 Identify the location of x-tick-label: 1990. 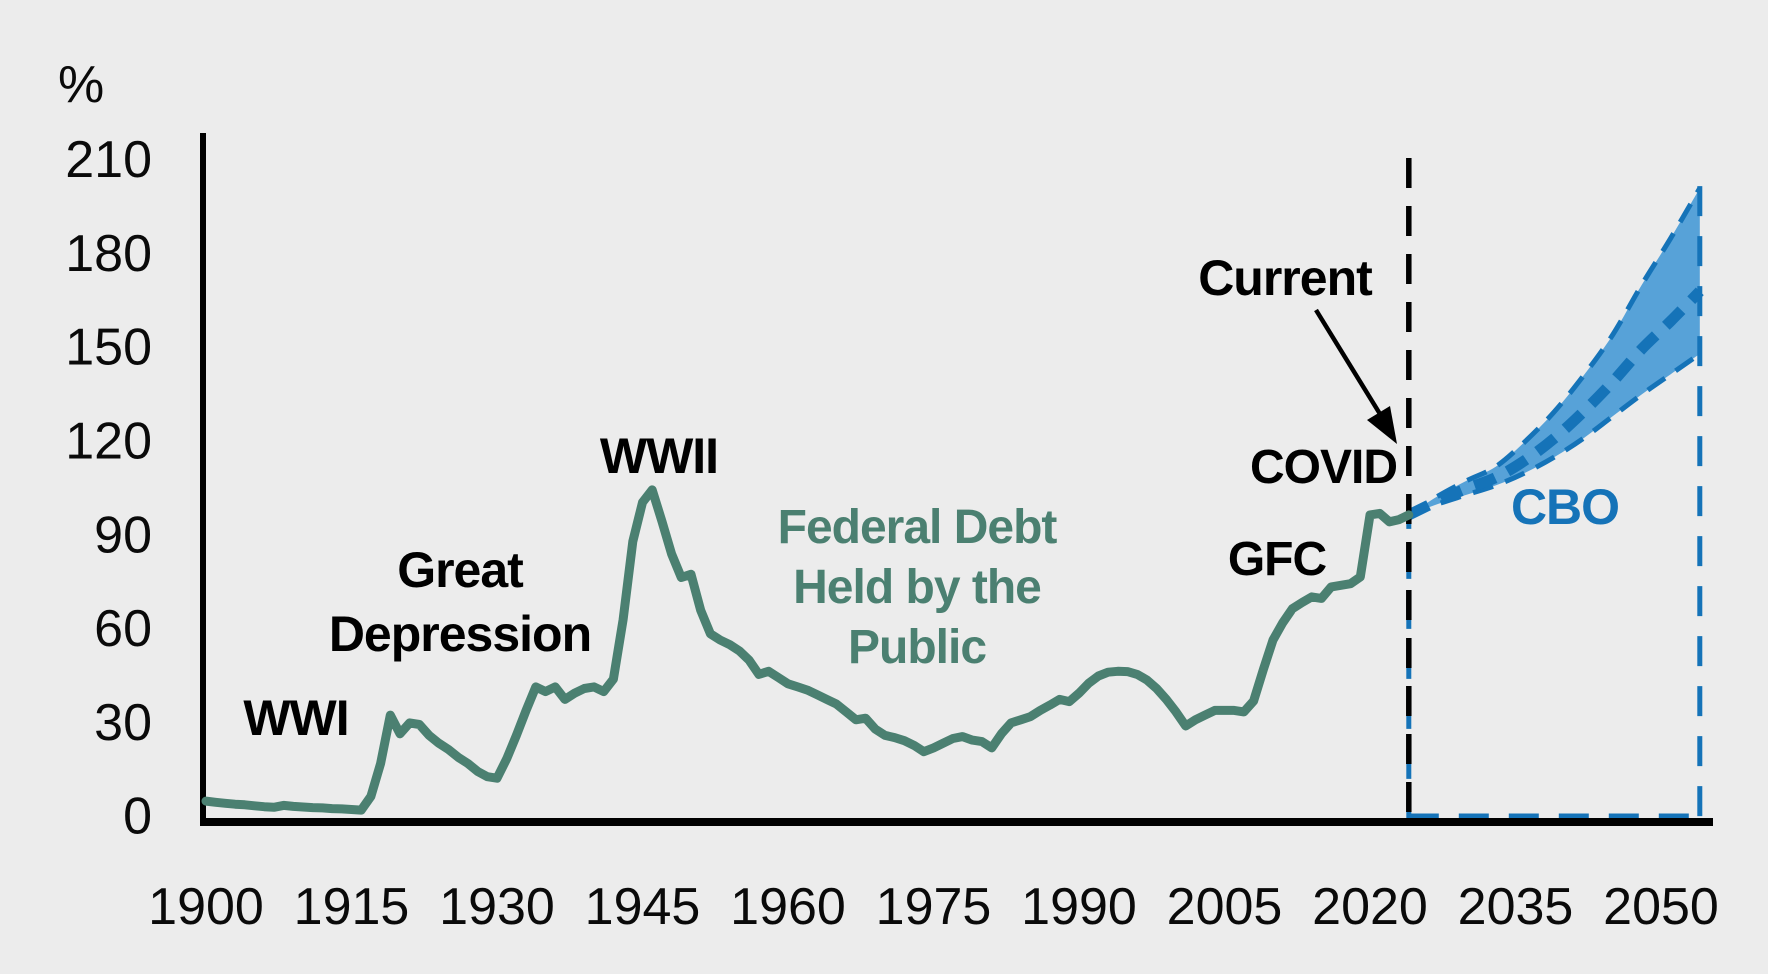
(1079, 907).